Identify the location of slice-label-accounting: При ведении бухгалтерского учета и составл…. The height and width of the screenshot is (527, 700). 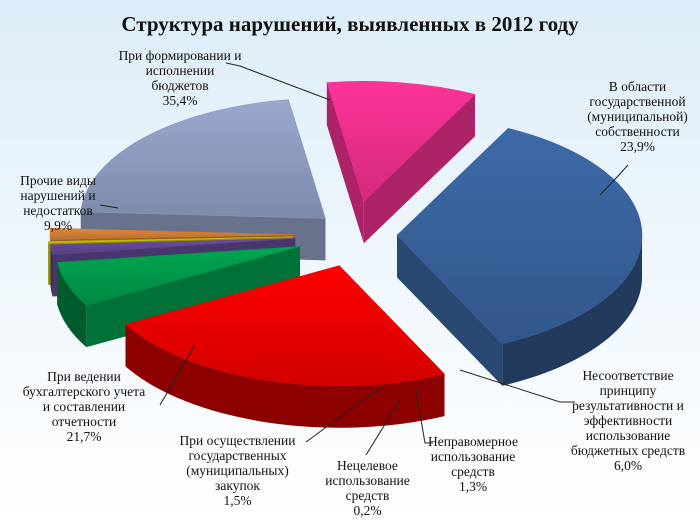
(84, 406).